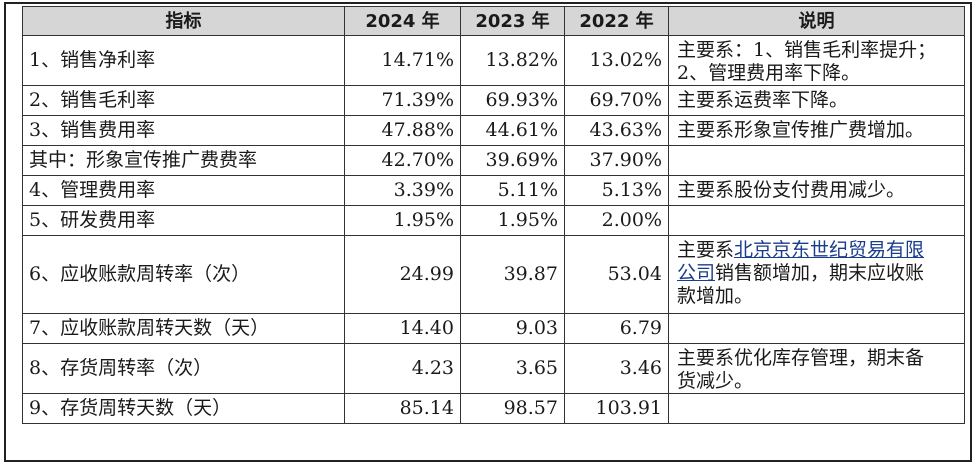 The width and height of the screenshot is (978, 466). What do you see at coordinates (183, 328) in the screenshot?
I see `indicator-cell: 7、应收账款周转天数（天）` at bounding box center [183, 328].